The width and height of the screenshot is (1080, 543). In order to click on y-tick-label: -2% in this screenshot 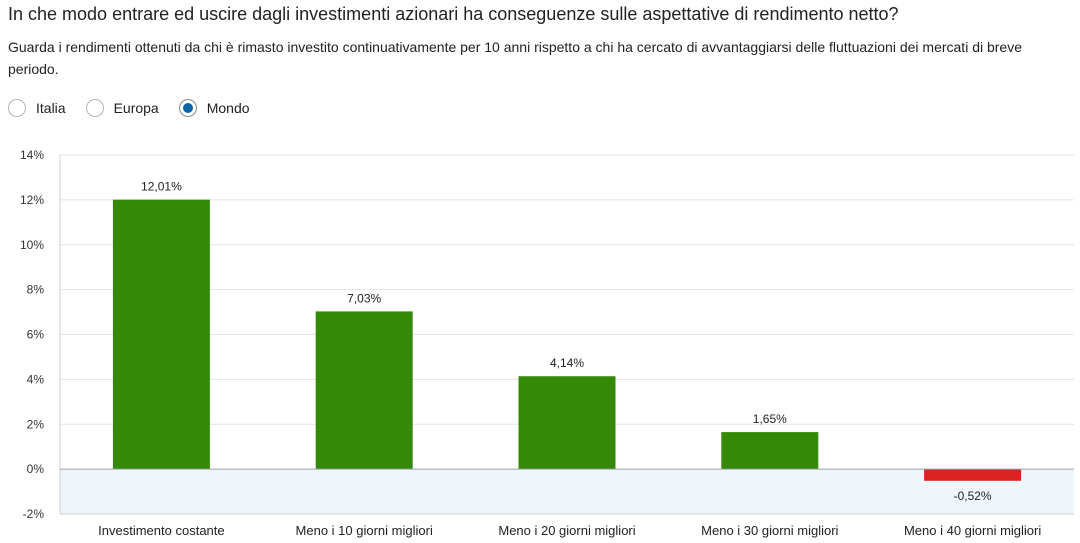, I will do `click(34, 514)`.